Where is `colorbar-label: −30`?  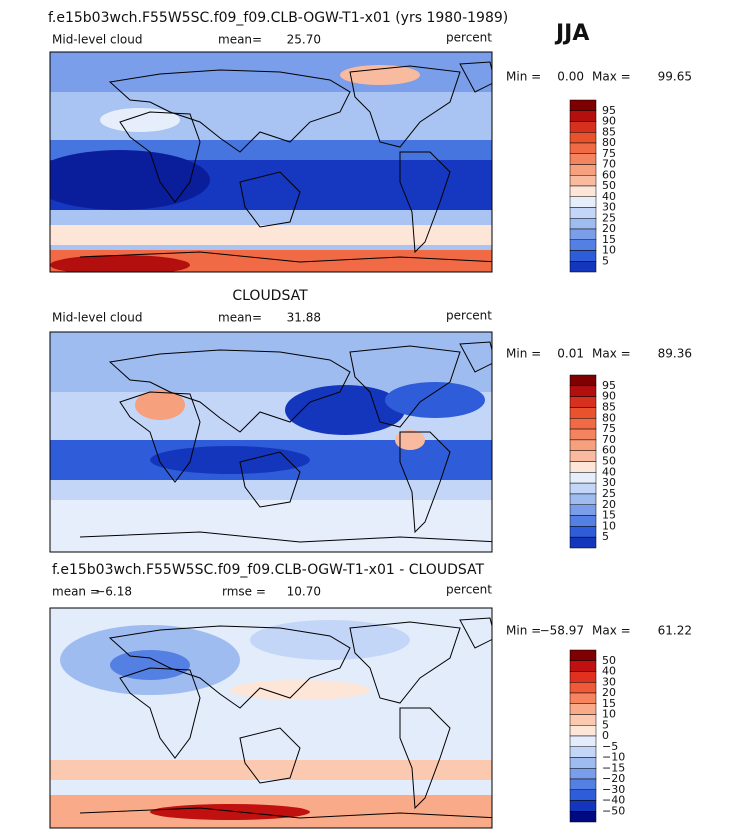 colorbar-label: −30 is located at coordinates (613, 789).